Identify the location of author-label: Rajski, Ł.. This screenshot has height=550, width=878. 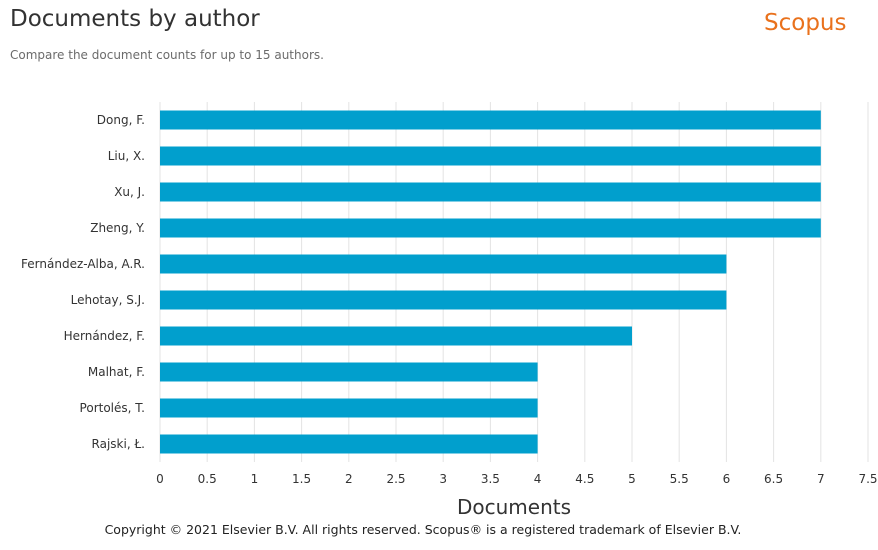
(118, 444).